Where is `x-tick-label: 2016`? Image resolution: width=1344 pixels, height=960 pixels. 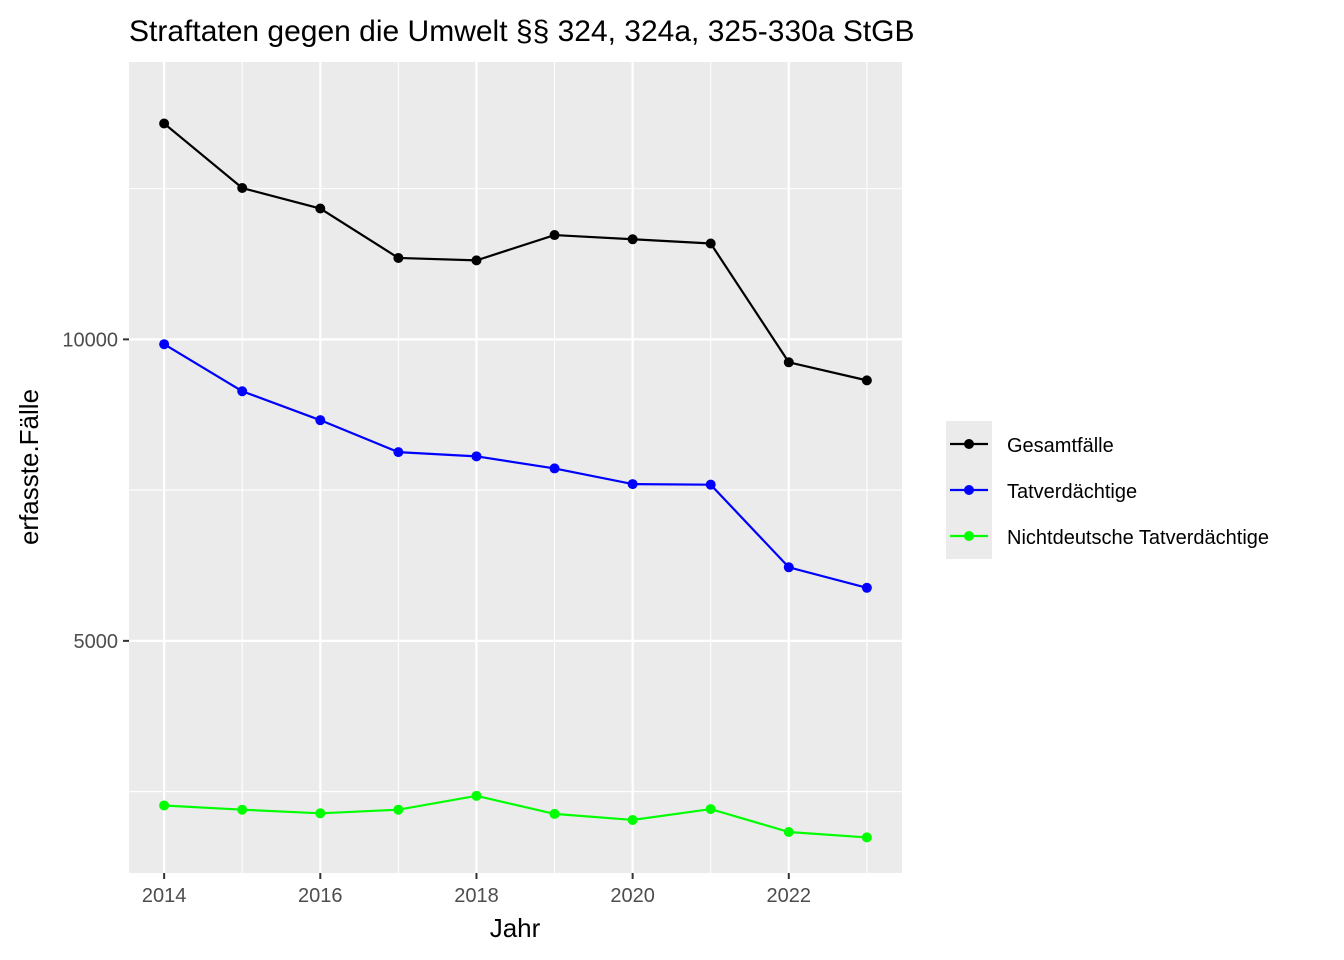 x-tick-label: 2016 is located at coordinates (320, 896).